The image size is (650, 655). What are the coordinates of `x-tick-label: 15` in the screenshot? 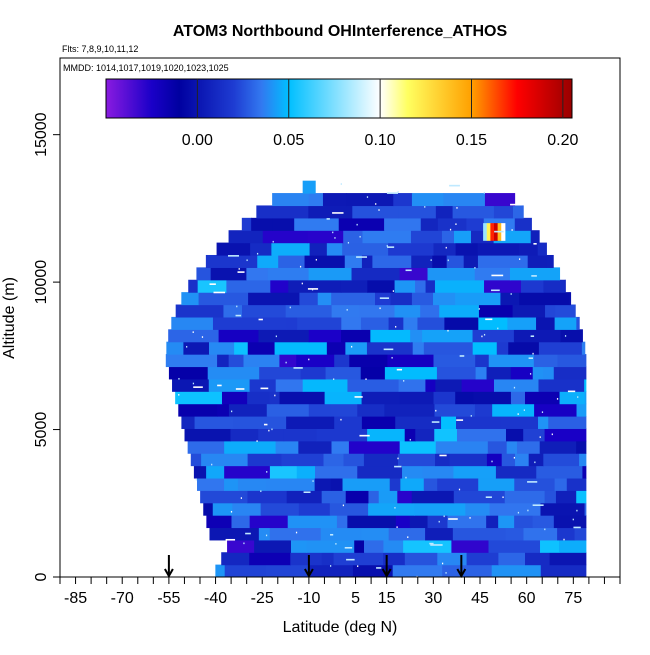 It's located at (387, 598).